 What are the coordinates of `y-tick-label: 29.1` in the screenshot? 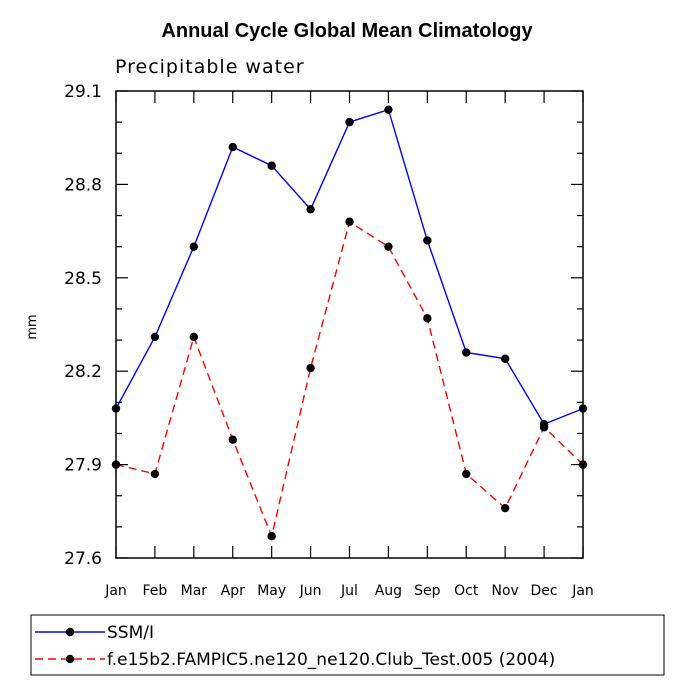 It's located at (83, 92).